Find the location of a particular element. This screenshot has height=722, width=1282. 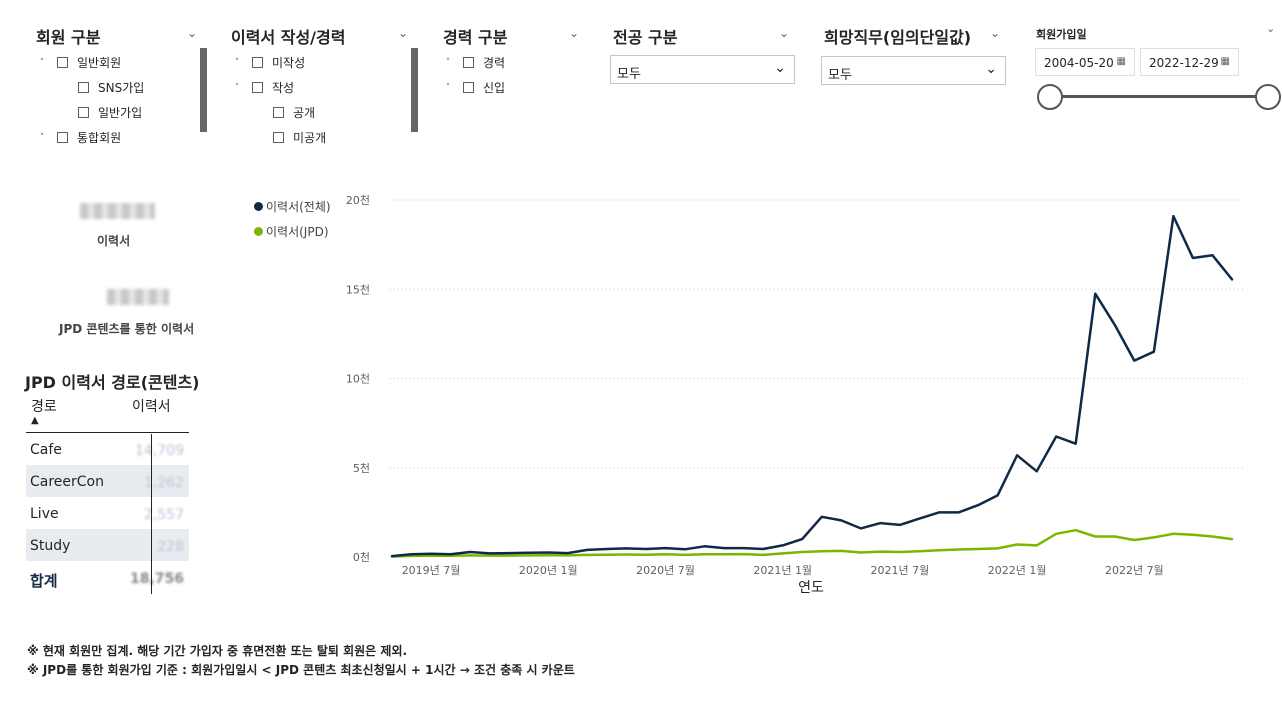

table-row: Live 2,557 is located at coordinates (107, 513).